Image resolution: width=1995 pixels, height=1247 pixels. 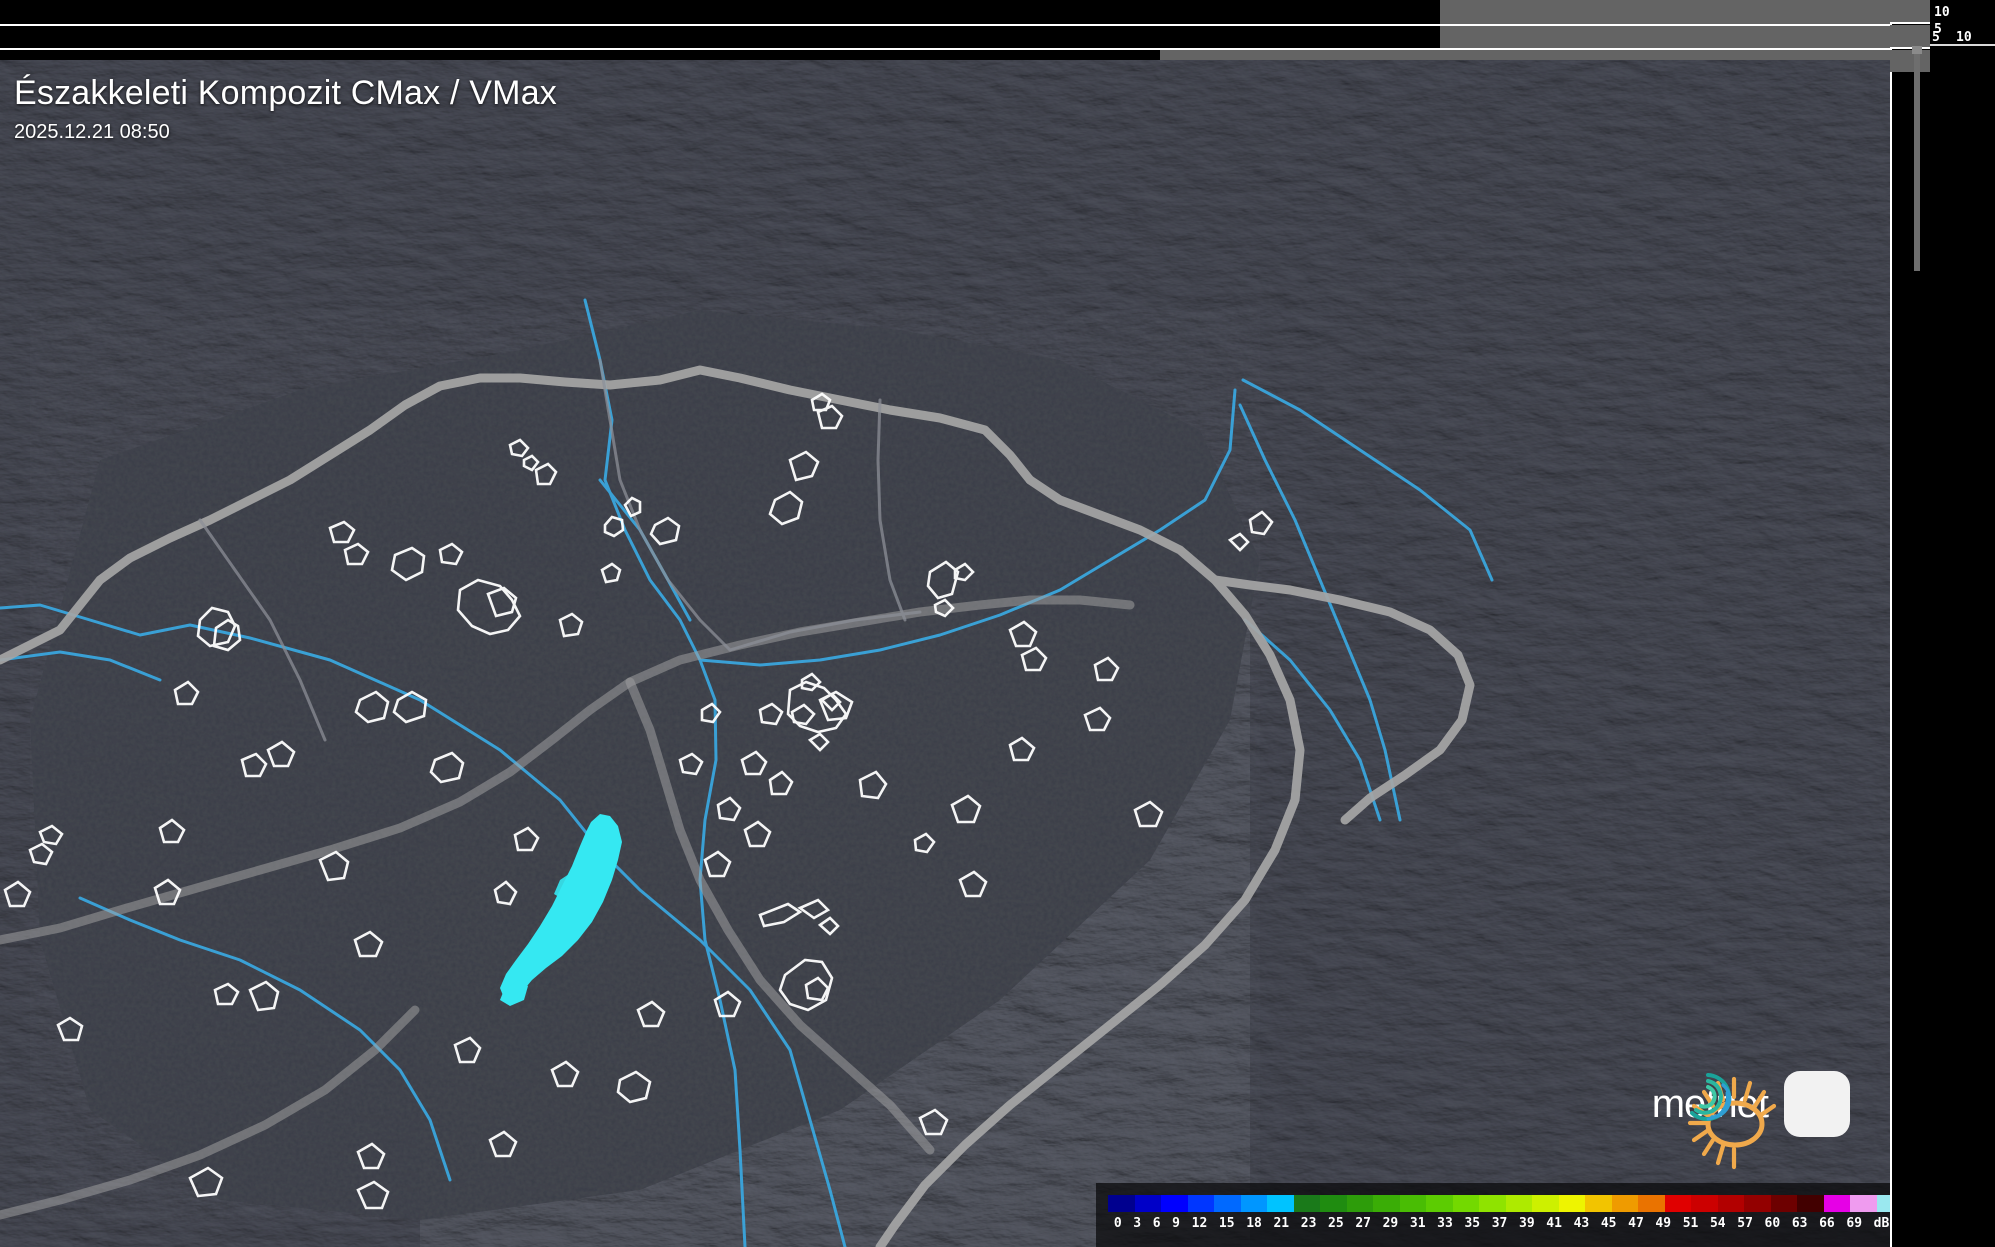 What do you see at coordinates (1117, 1223) in the screenshot?
I see `dbz-tick-0: 0` at bounding box center [1117, 1223].